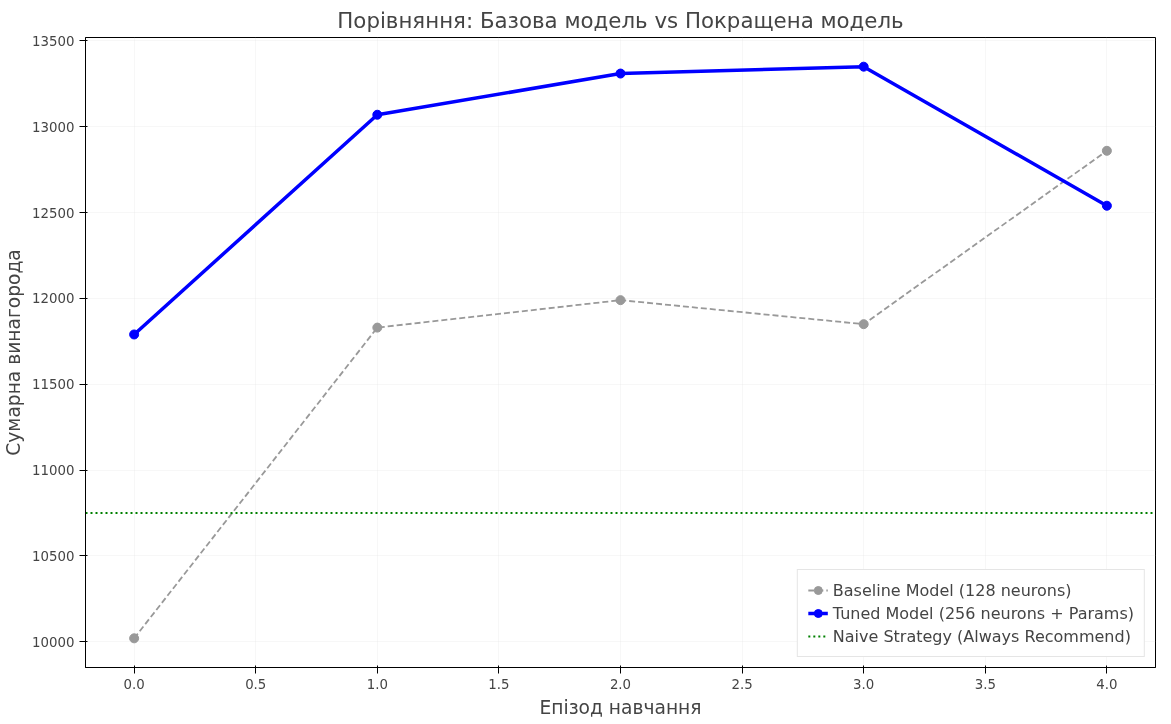 The image size is (1171, 724). I want to click on y-axis-title: Сумарна винагорода, so click(14, 352).